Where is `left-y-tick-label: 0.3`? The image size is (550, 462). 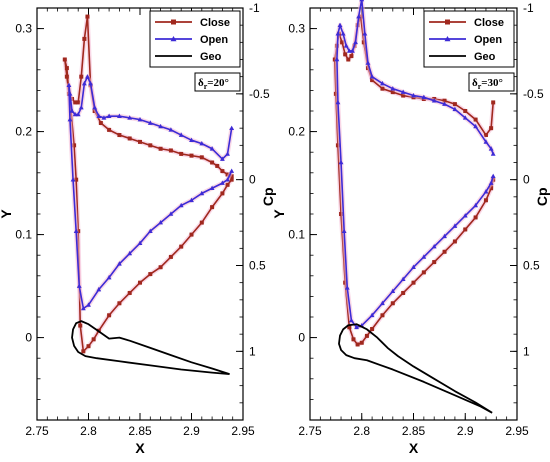
left-y-tick-label: 0.3 is located at coordinates (23, 29).